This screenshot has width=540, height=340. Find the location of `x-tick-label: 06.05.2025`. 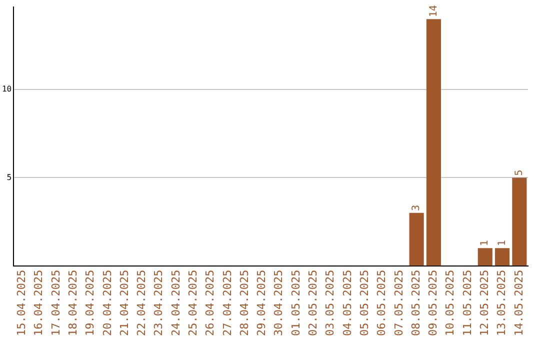

x-tick-label: 06.05.2025 is located at coordinates (381, 303).